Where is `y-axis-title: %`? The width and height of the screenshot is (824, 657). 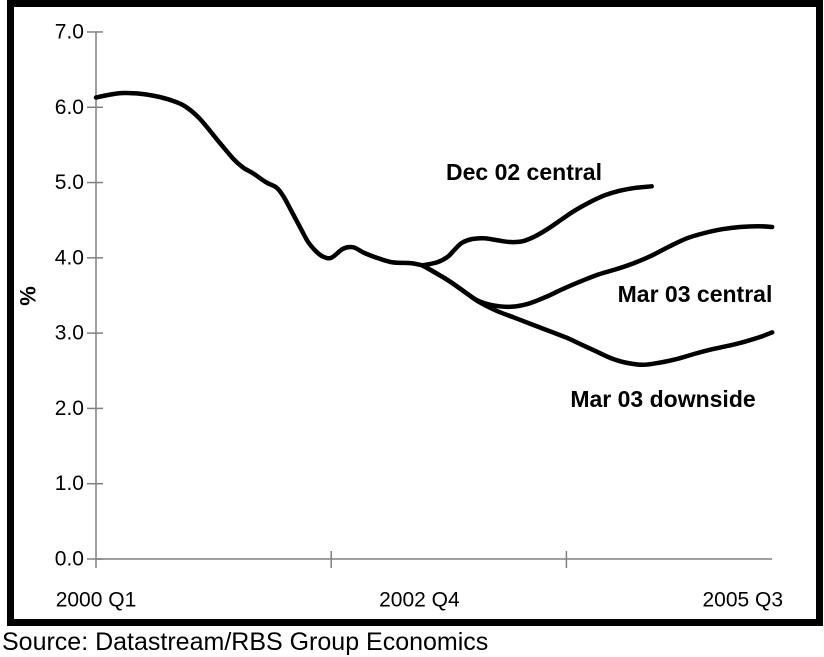 y-axis-title: % is located at coordinates (28, 296).